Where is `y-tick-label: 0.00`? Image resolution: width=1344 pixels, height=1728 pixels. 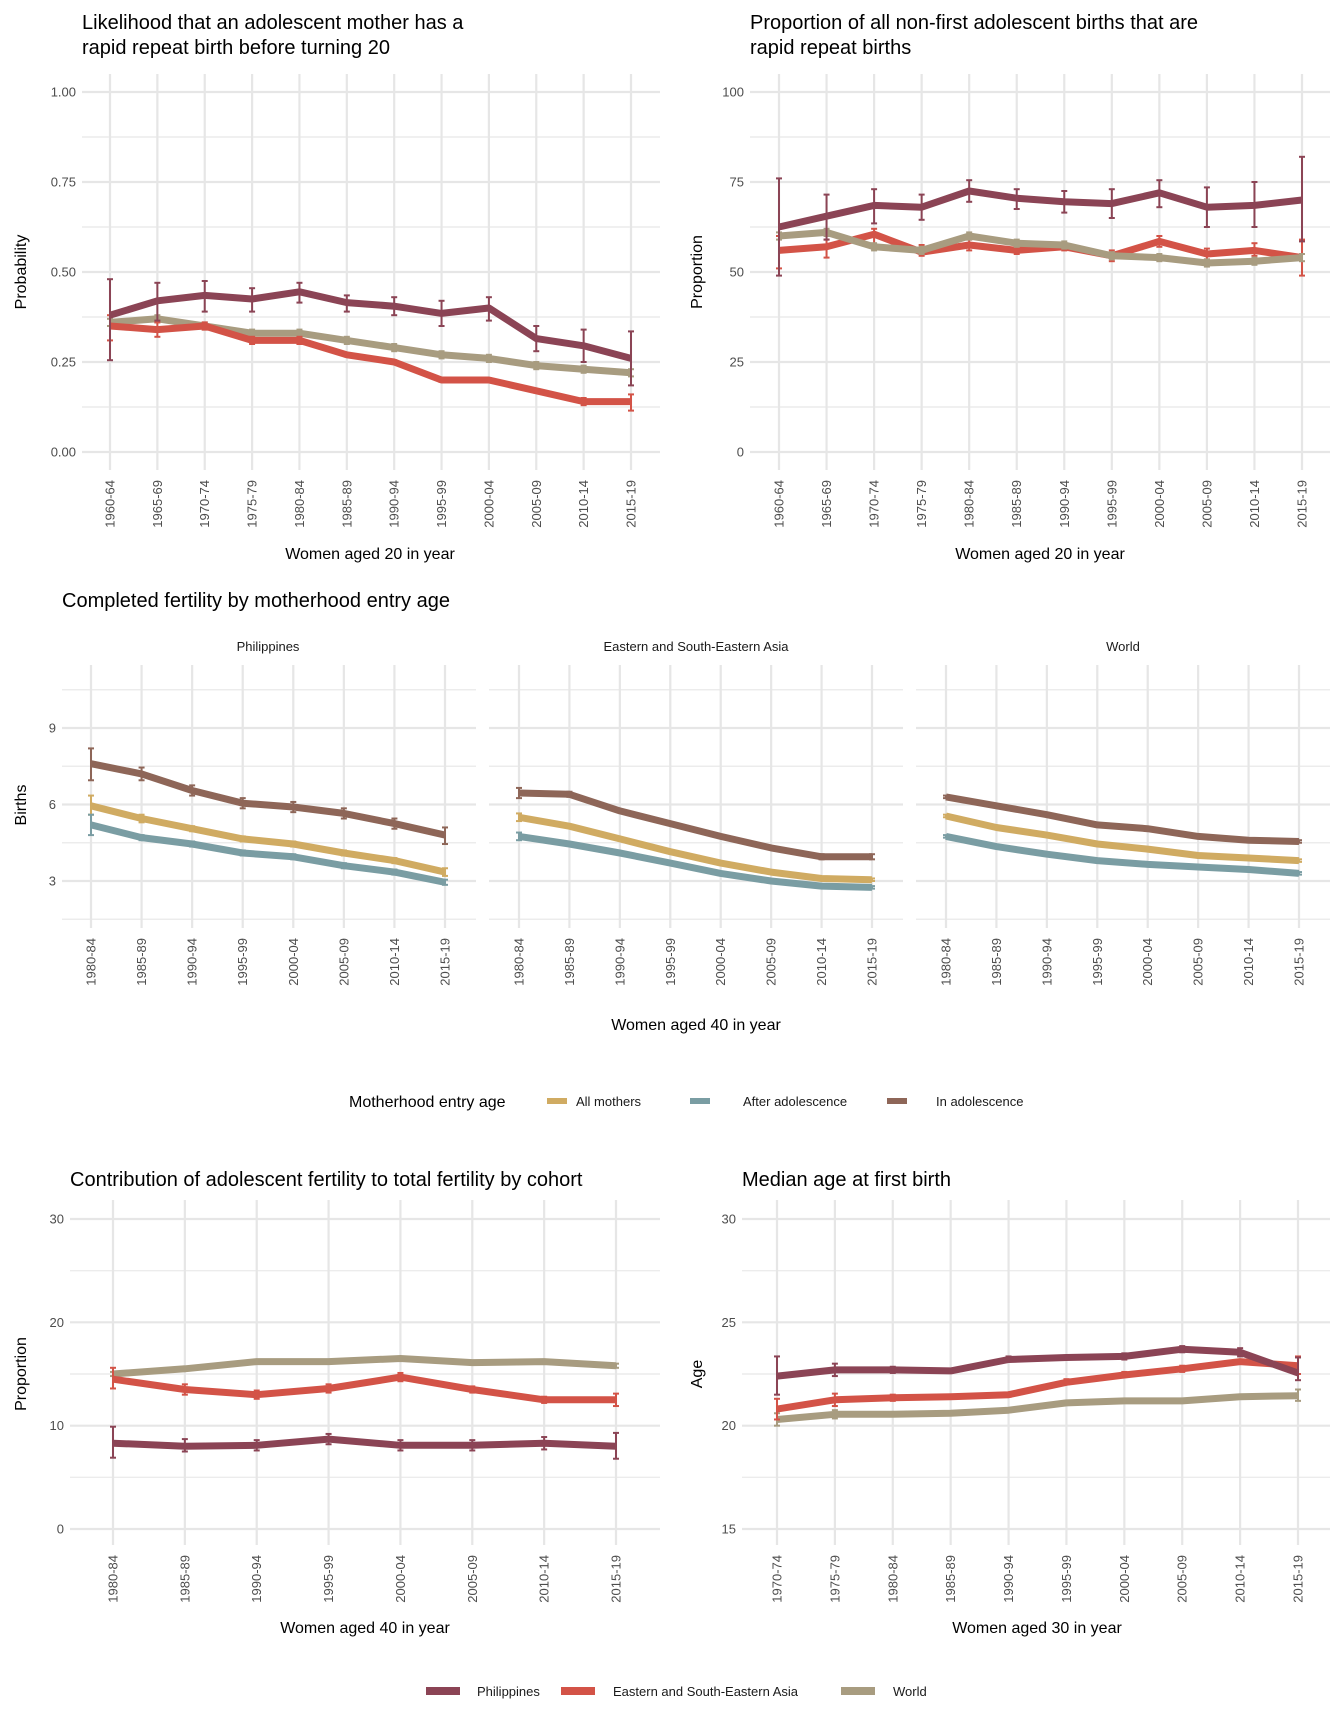 y-tick-label: 0.00 is located at coordinates (63, 452).